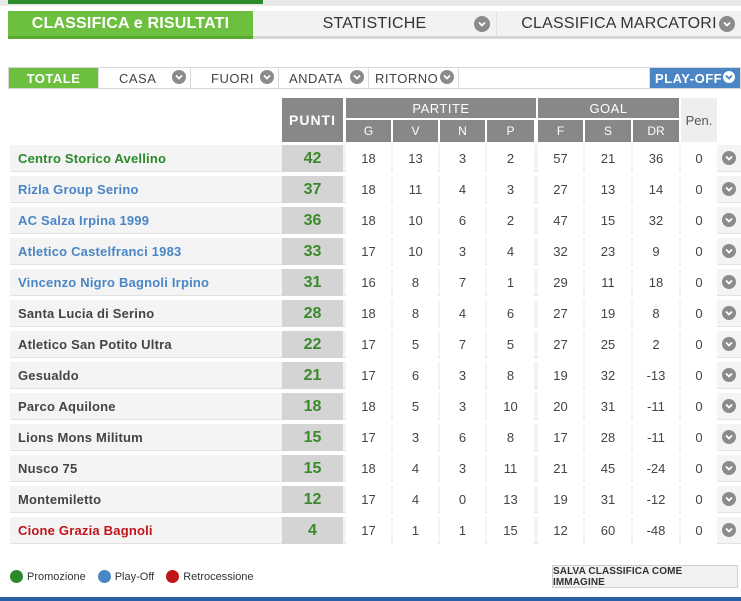  Describe the element at coordinates (100, 251) in the screenshot. I see `team-name: Atletico Castelfranci 1983` at that location.